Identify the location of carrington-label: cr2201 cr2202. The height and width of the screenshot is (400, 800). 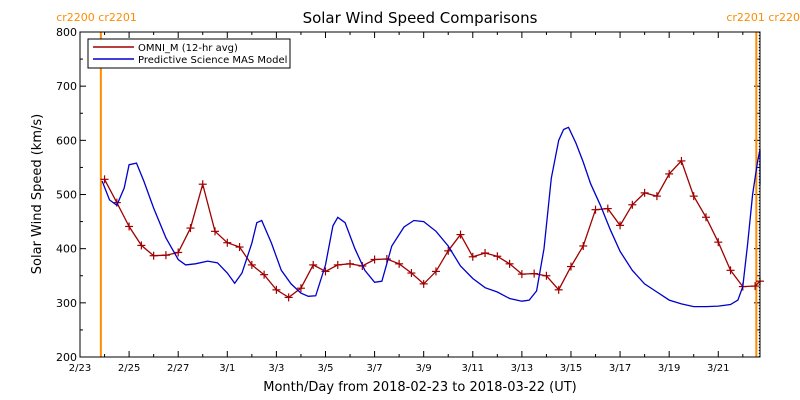
(763, 17).